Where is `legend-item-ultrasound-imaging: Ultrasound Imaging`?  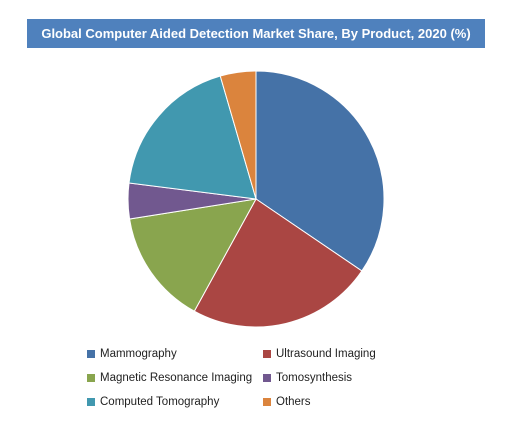
legend-item-ultrasound-imaging: Ultrasound Imaging is located at coordinates (340, 354).